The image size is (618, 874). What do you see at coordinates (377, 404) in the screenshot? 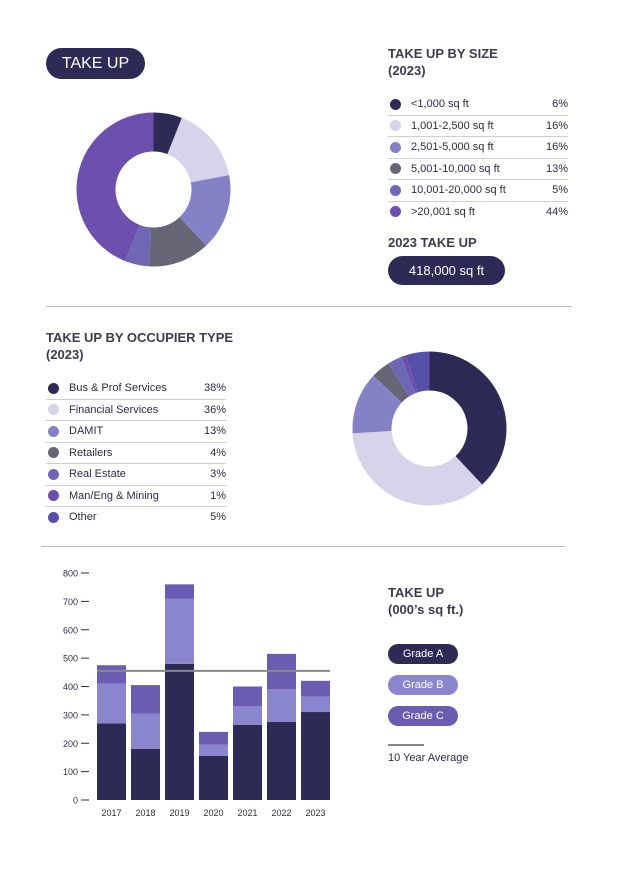
I see `slice-damit` at bounding box center [377, 404].